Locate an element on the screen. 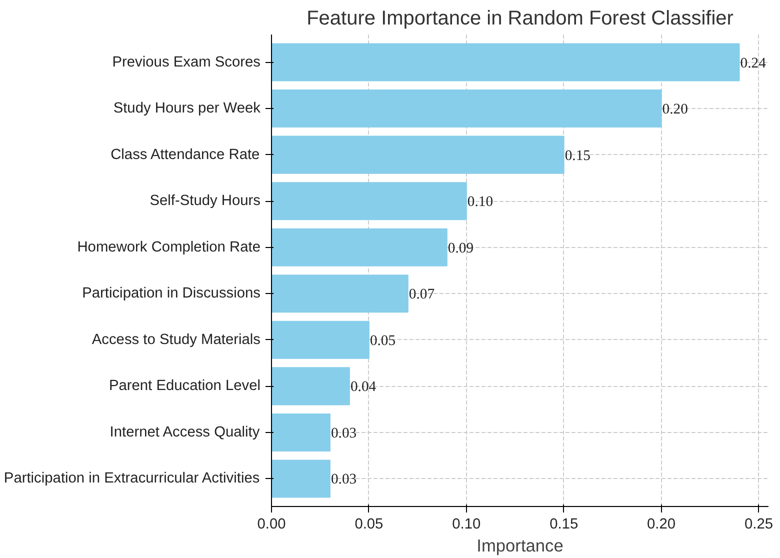 This screenshot has width=780, height=558. y-tick-label: Study Hours per Week is located at coordinates (187, 108).